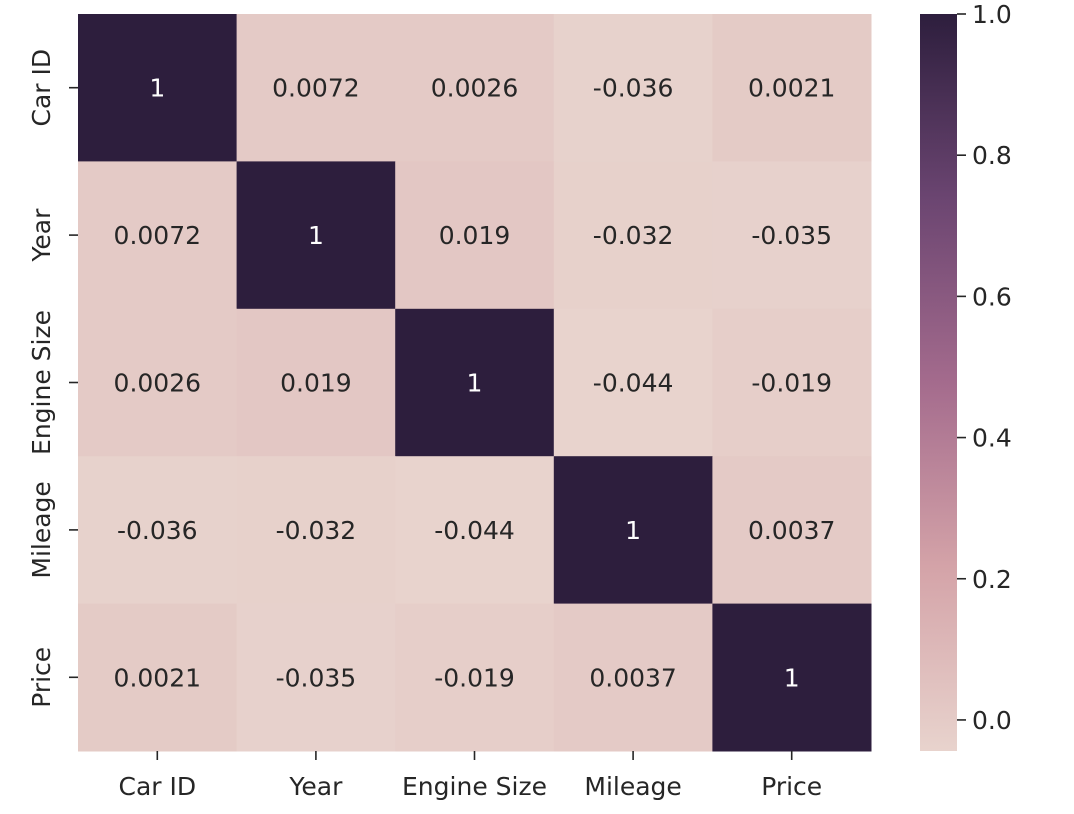 This screenshot has width=1074, height=814. Describe the element at coordinates (41, 382) in the screenshot. I see `y-tick-label: Engine Size` at that location.